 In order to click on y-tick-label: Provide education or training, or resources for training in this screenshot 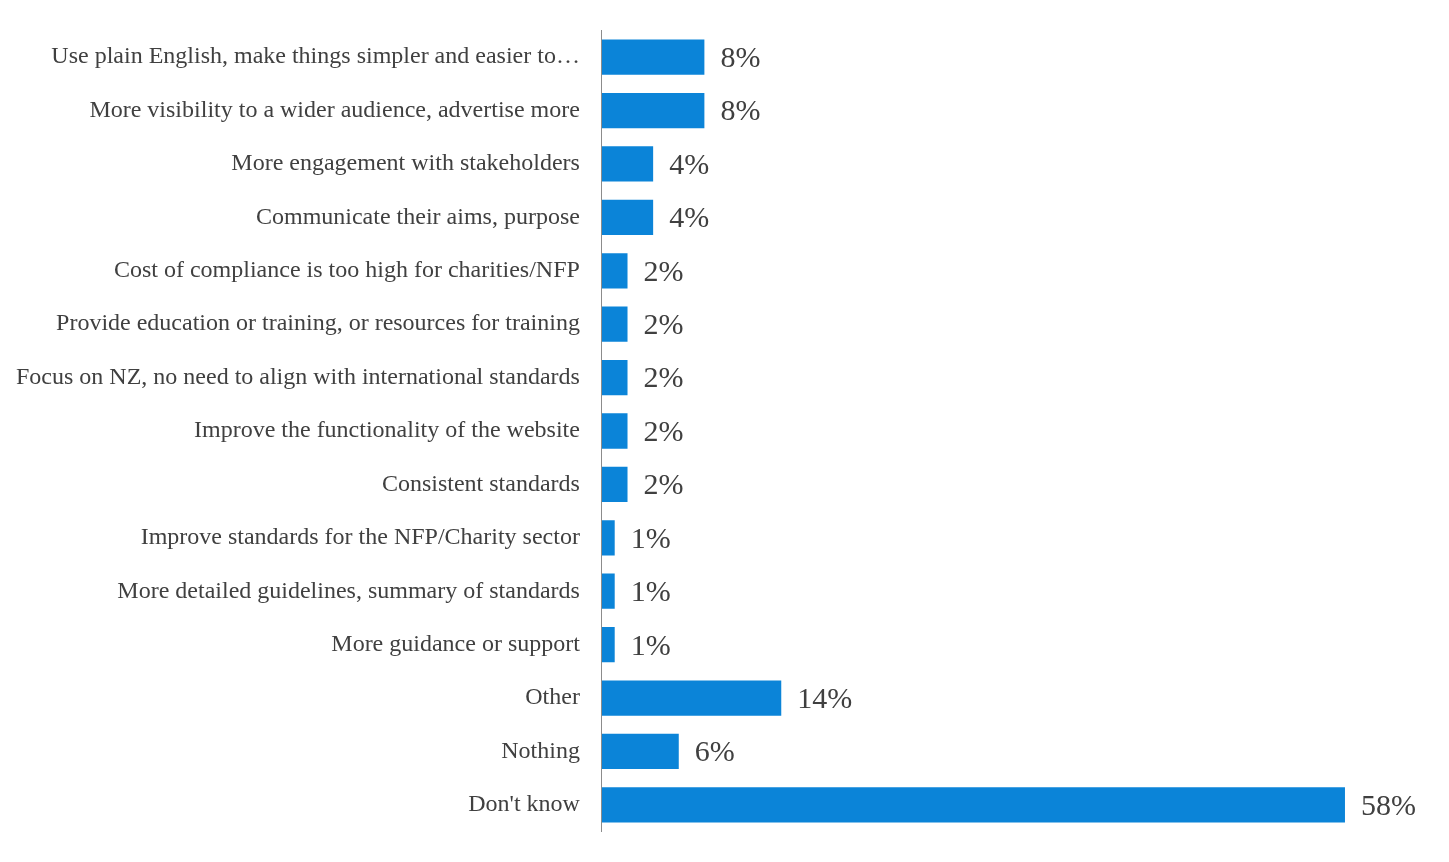, I will do `click(318, 322)`.